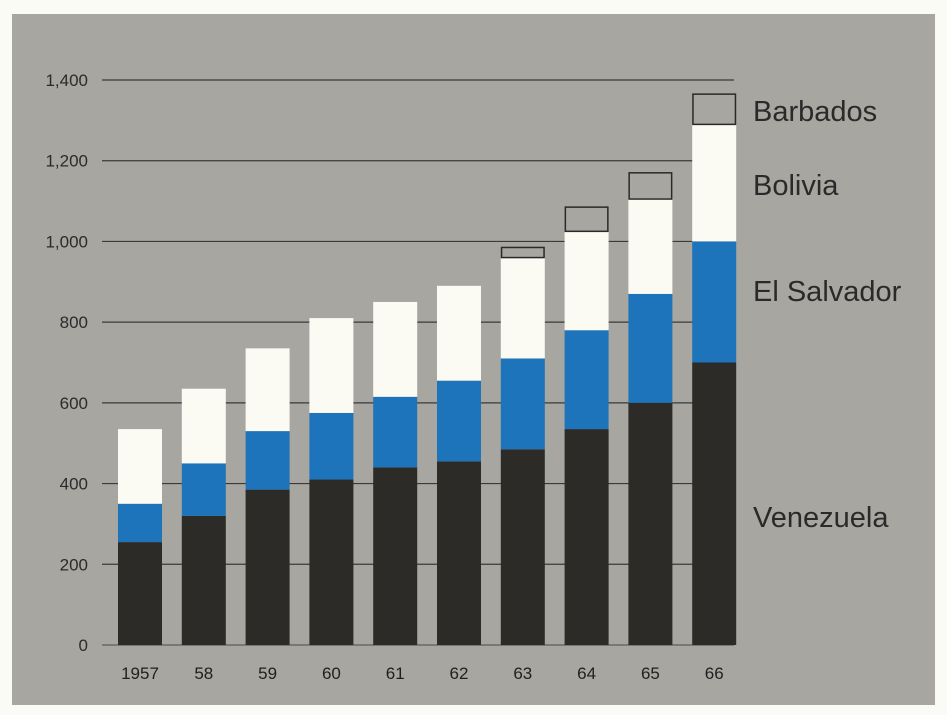  Describe the element at coordinates (395, 673) in the screenshot. I see `x-tick-label: 61` at that location.